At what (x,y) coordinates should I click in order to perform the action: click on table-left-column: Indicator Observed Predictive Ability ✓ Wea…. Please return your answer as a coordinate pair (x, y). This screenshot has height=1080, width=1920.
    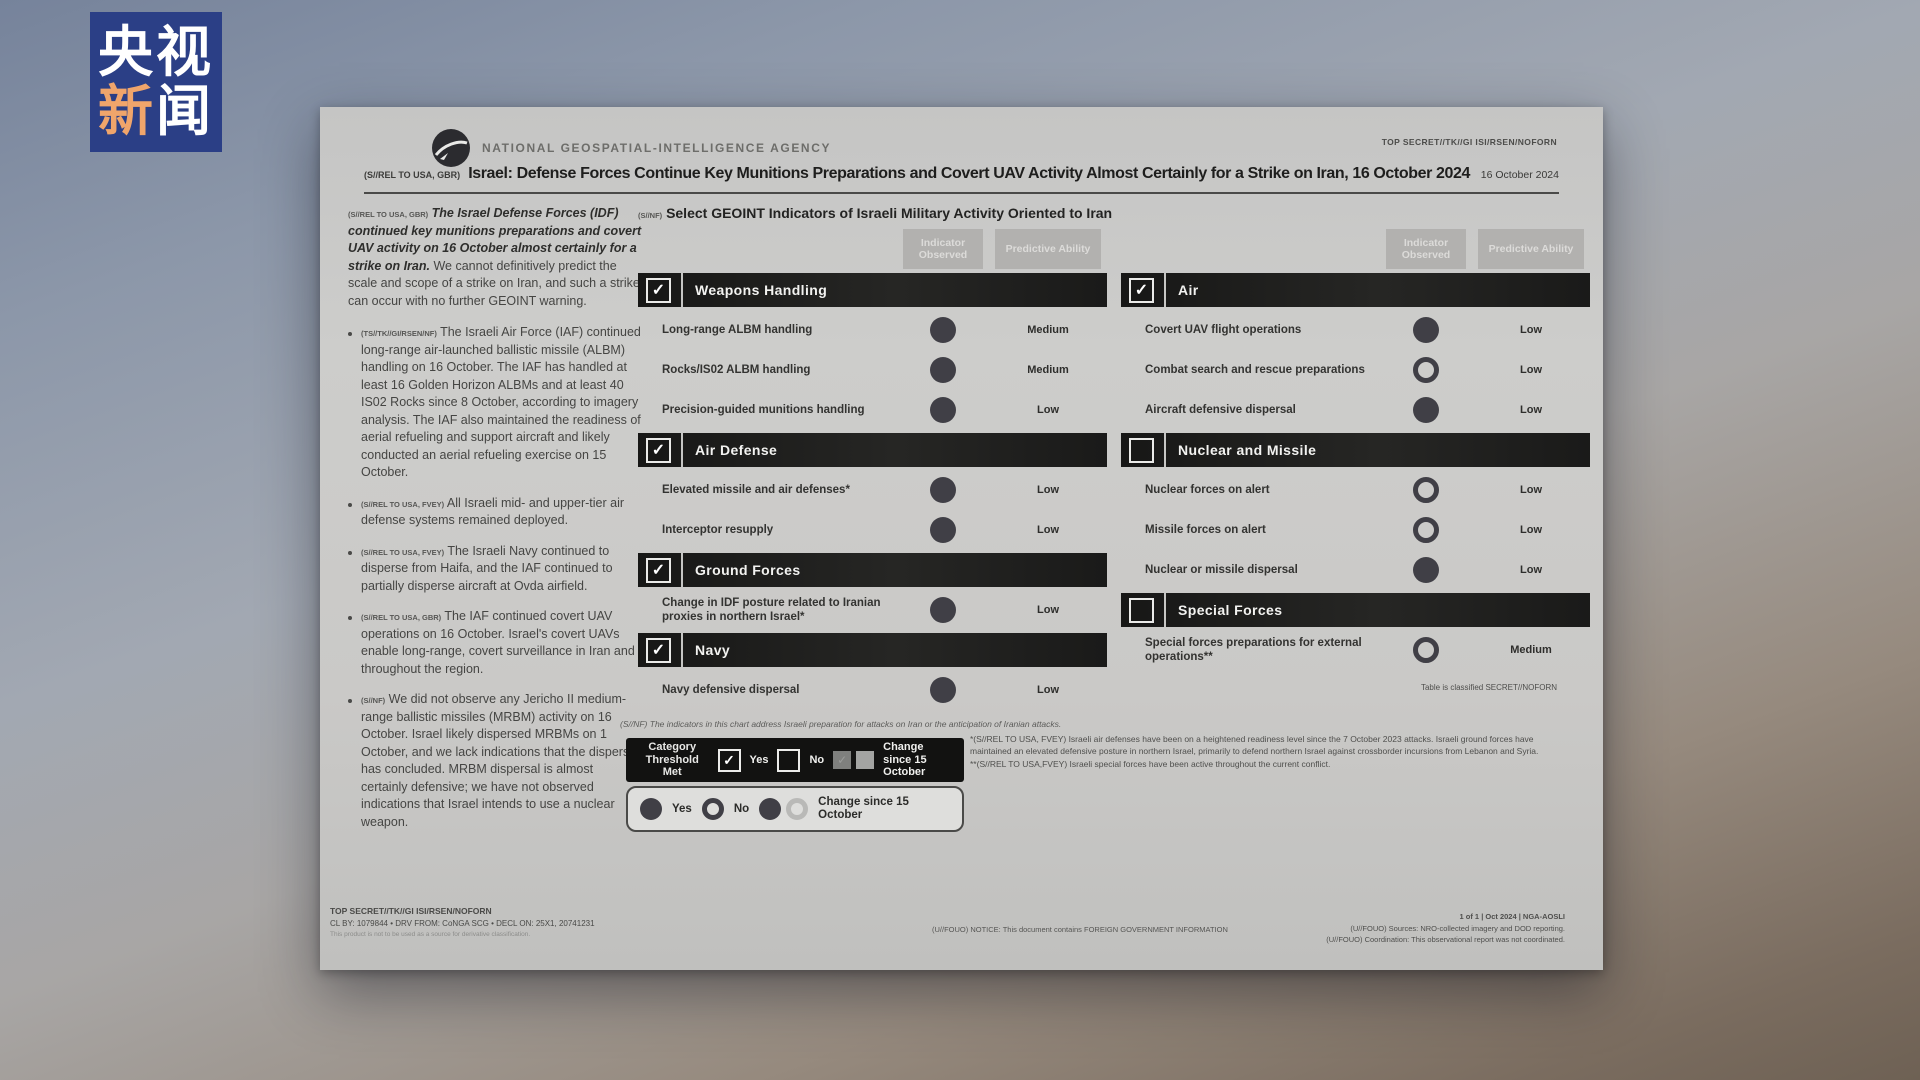
    Looking at the image, I should click on (872, 469).